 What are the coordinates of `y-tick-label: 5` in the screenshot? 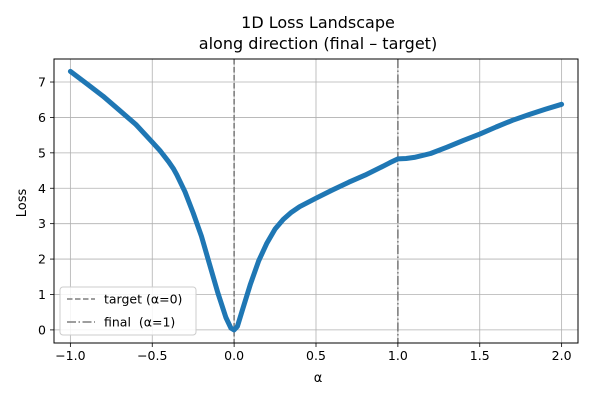 It's located at (42, 152).